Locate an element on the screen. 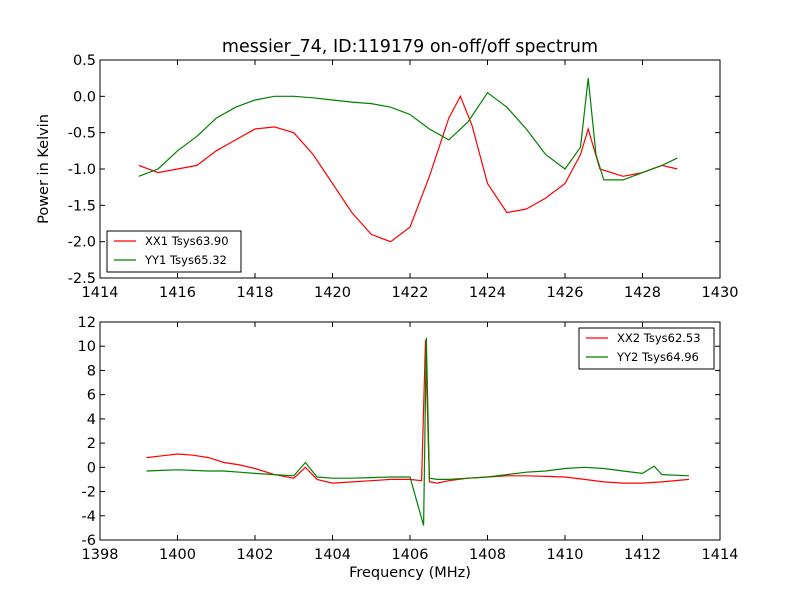  legend-entry: YY1 Tsys65.32 is located at coordinates (185, 260).